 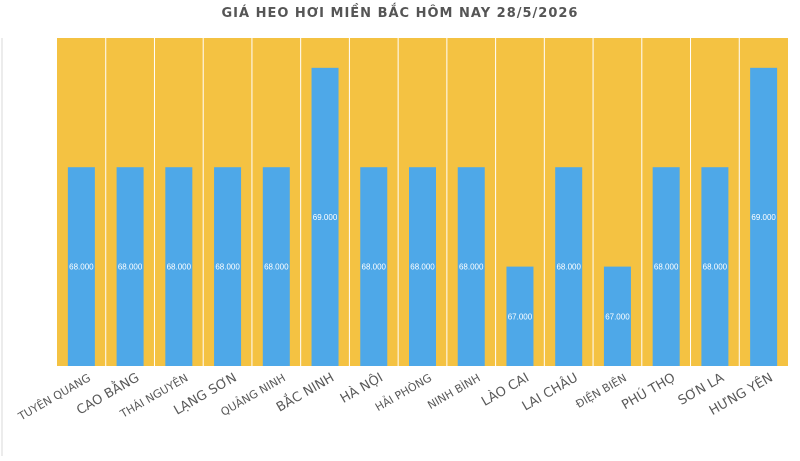 What do you see at coordinates (400, 13) in the screenshot?
I see `chart-title: GIÁ HEO HƠI MIỀN BẮC HÔM NAY 28/5/2026` at bounding box center [400, 13].